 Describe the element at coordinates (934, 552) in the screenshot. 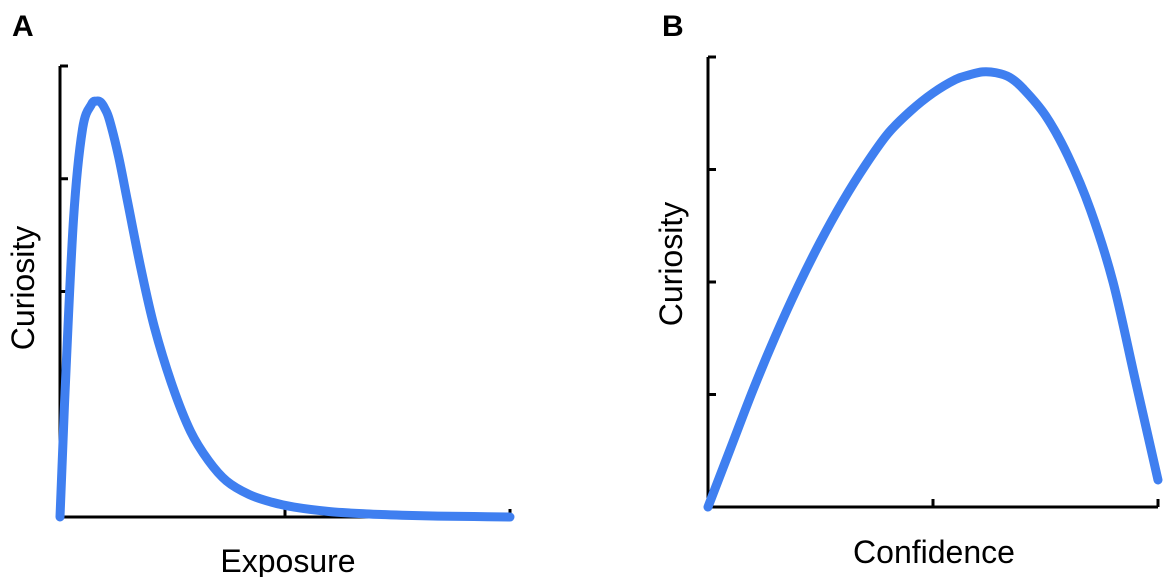

I see `panel-b-x-label: Confidence` at that location.